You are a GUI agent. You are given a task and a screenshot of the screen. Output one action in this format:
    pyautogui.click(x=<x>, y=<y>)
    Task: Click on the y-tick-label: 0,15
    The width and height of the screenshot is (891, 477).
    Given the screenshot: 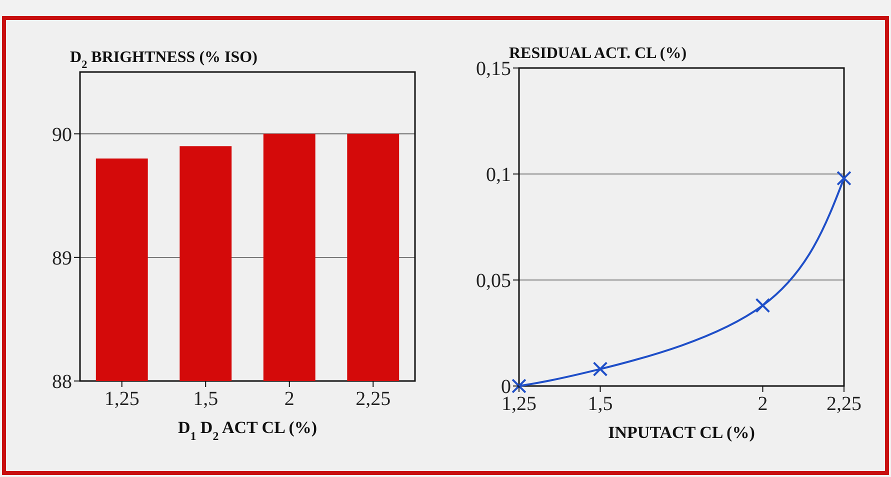 What is the action you would take?
    pyautogui.click(x=493, y=69)
    